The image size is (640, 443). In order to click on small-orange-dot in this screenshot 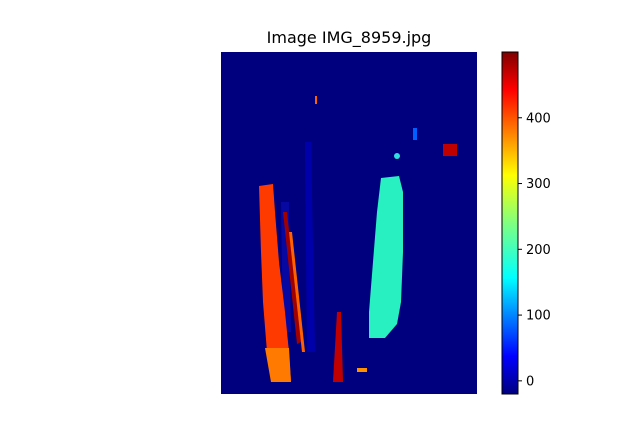, I will do `click(362, 370)`.